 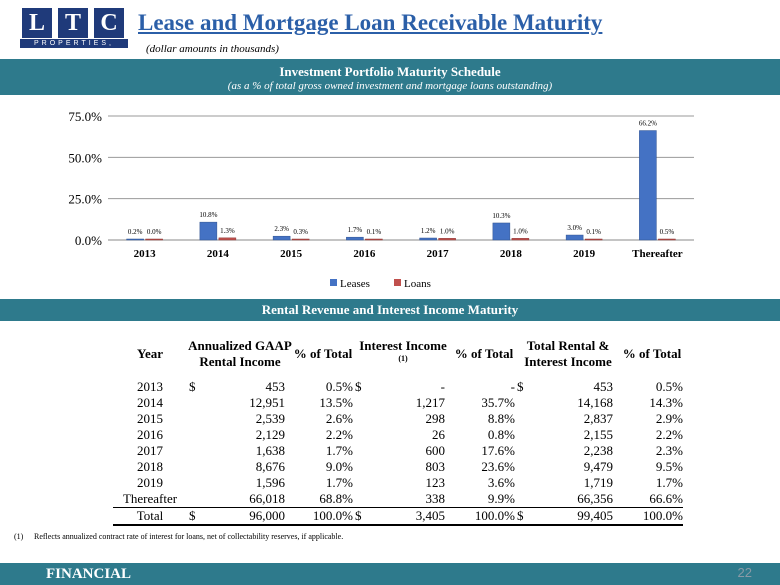 I want to click on cell-value: 803, so click(x=435, y=466).